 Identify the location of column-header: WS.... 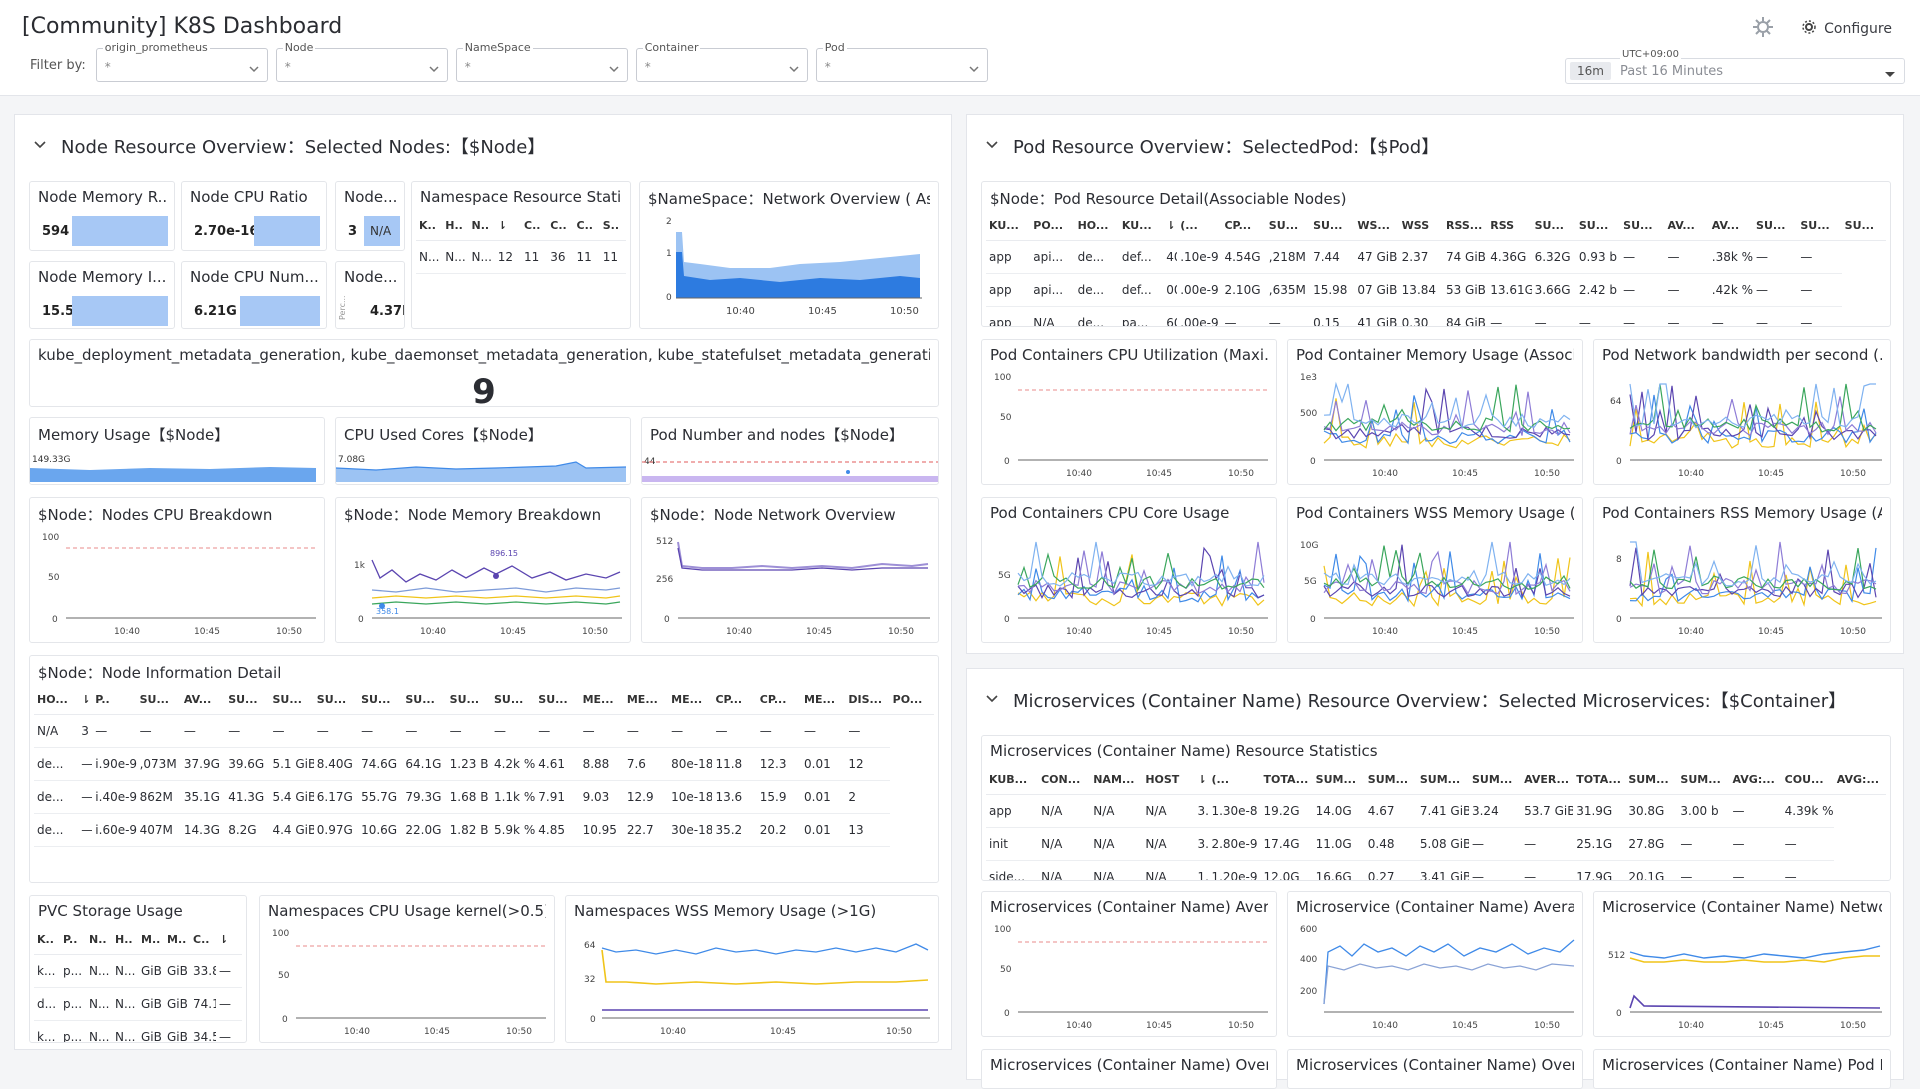
(1376, 226).